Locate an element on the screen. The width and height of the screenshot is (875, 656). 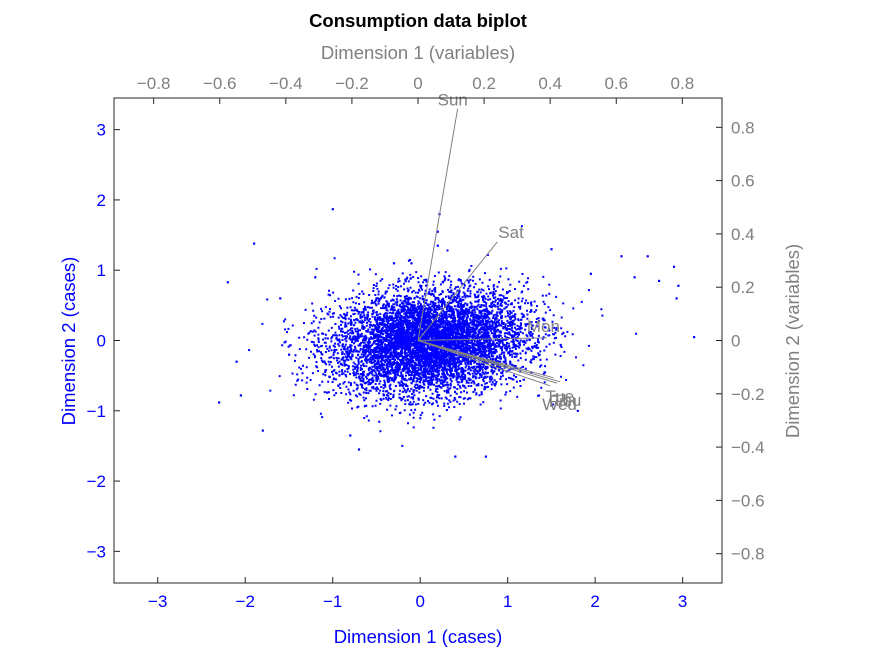
x-tick-label: −2 is located at coordinates (245, 601).